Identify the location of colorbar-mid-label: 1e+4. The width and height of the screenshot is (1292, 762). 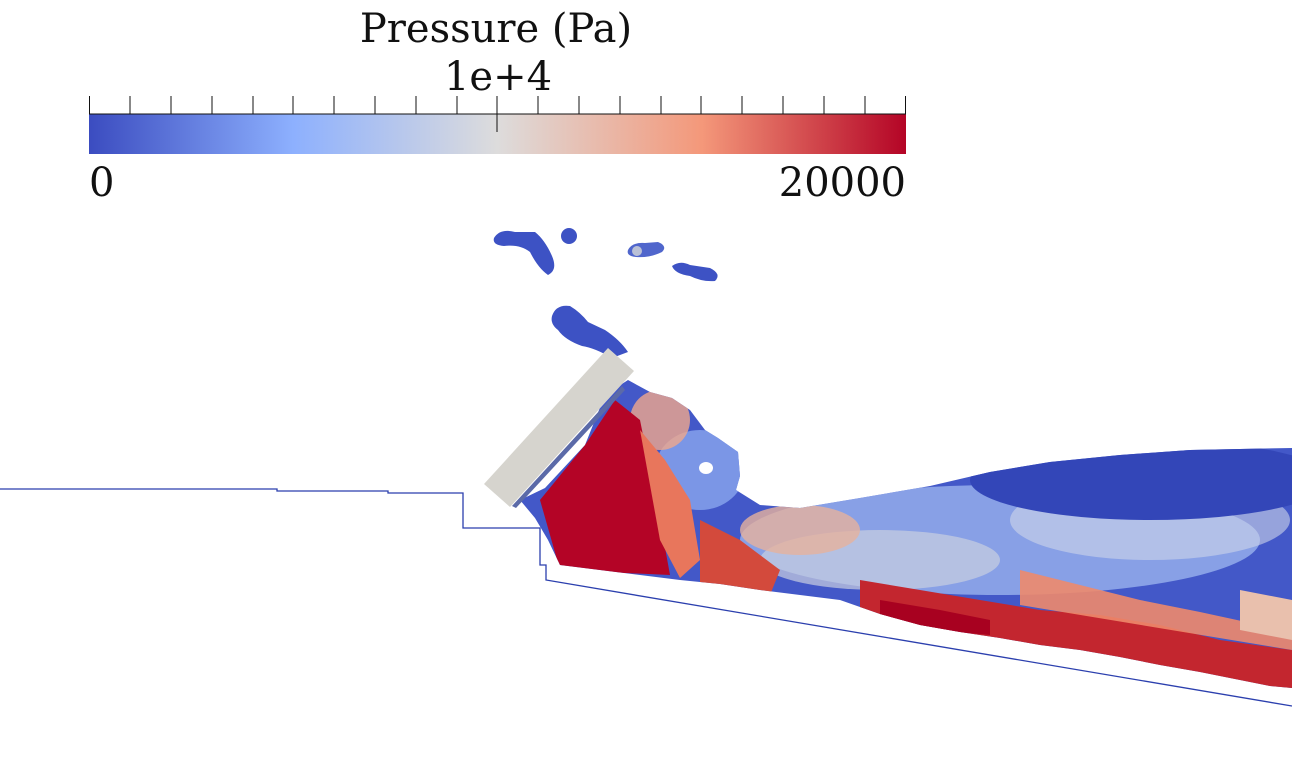
(498, 77).